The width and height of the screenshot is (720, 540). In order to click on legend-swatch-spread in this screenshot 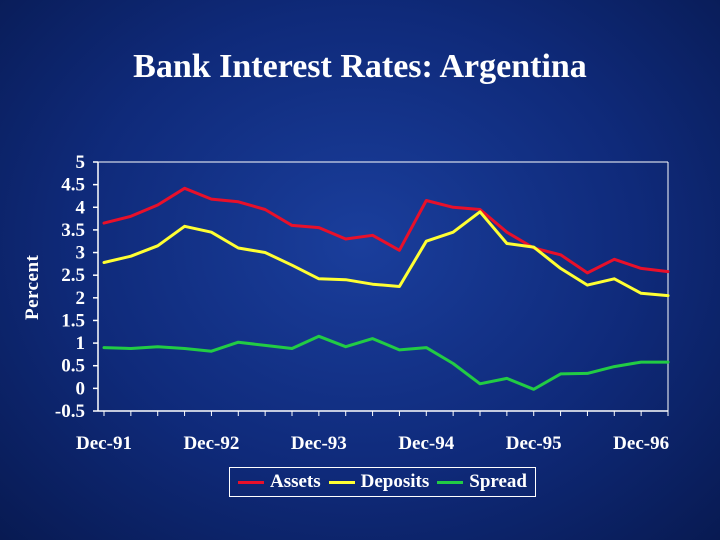, I will do `click(450, 482)`.